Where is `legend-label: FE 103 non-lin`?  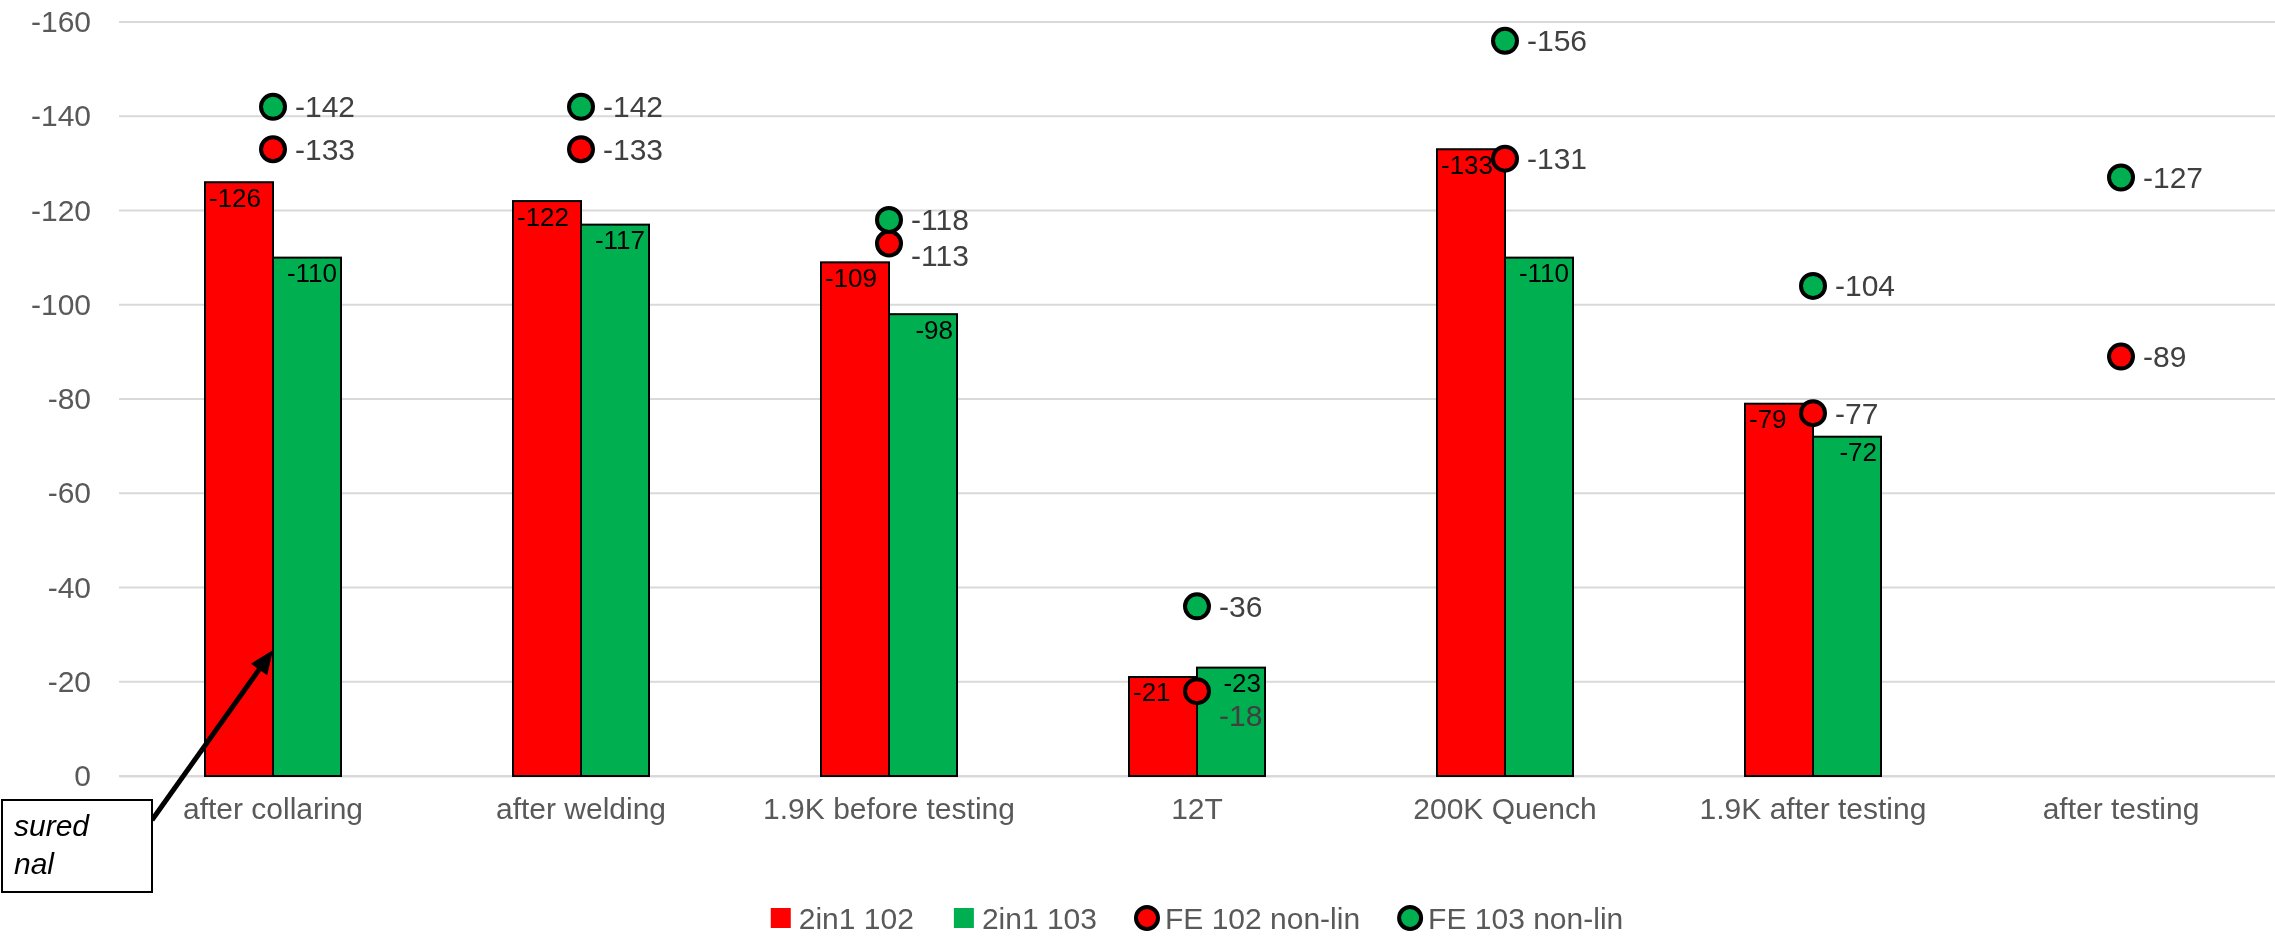
legend-label: FE 103 non-lin is located at coordinates (1526, 918).